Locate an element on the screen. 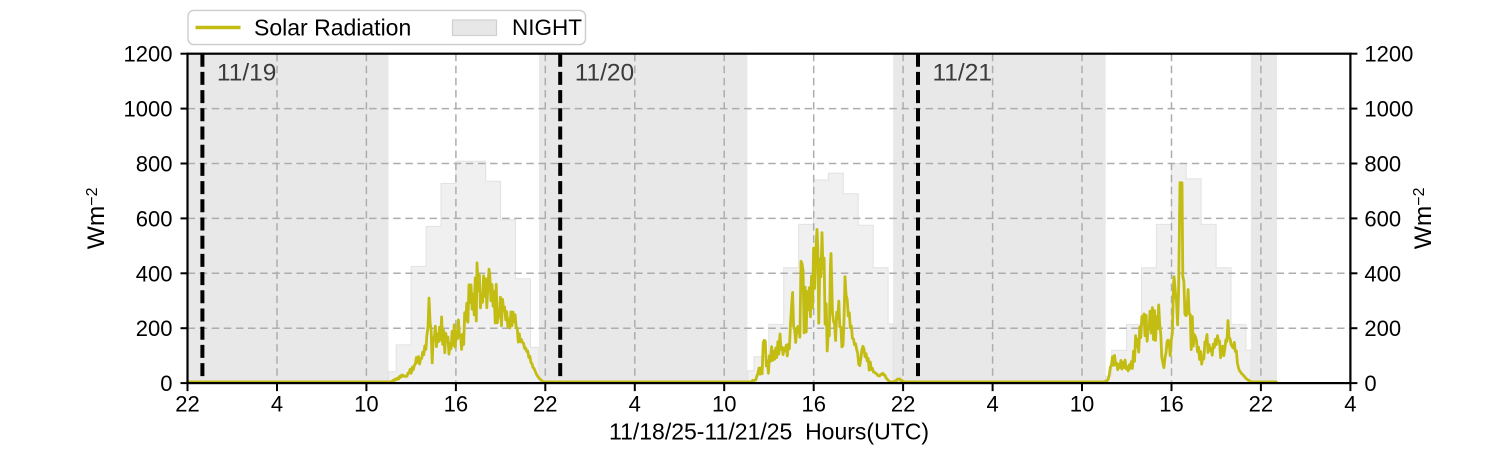 The width and height of the screenshot is (1500, 455). svg-text: Solar Radiation is located at coordinates (332, 27).